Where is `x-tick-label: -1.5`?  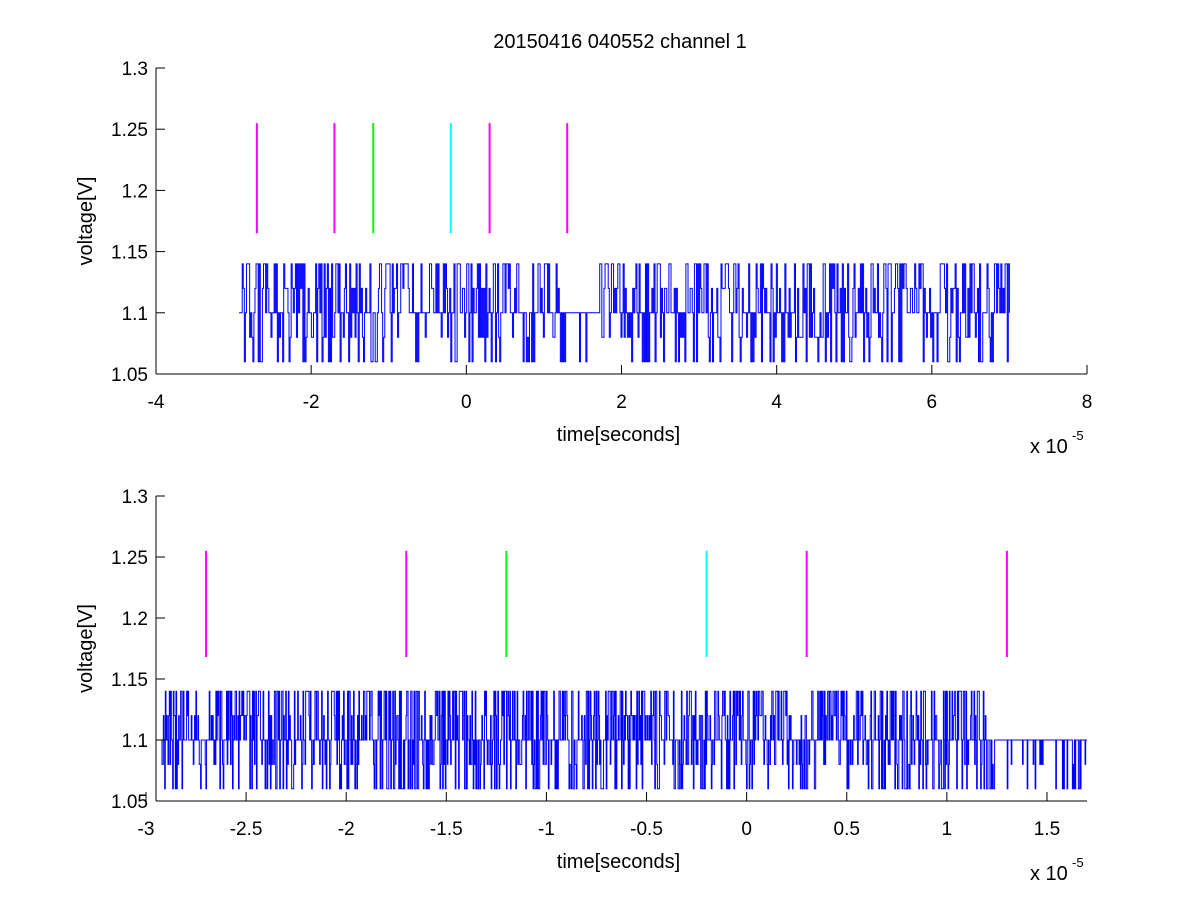 x-tick-label: -1.5 is located at coordinates (446, 829).